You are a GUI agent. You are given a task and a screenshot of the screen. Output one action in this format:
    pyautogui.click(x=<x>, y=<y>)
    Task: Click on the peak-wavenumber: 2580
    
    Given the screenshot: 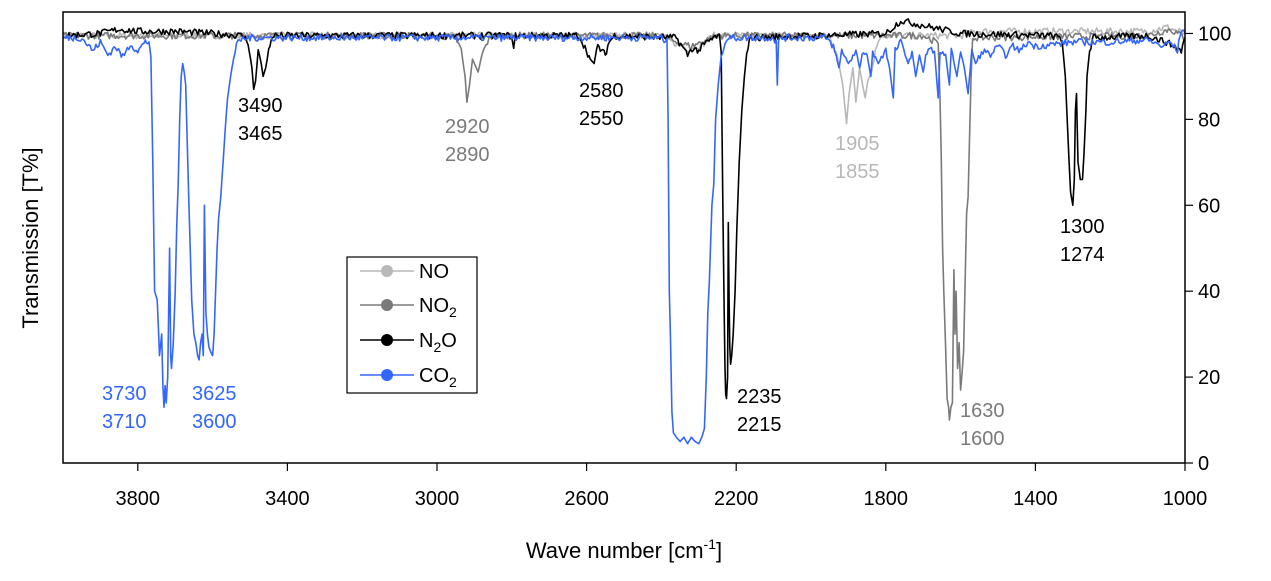 What is the action you would take?
    pyautogui.click(x=601, y=91)
    